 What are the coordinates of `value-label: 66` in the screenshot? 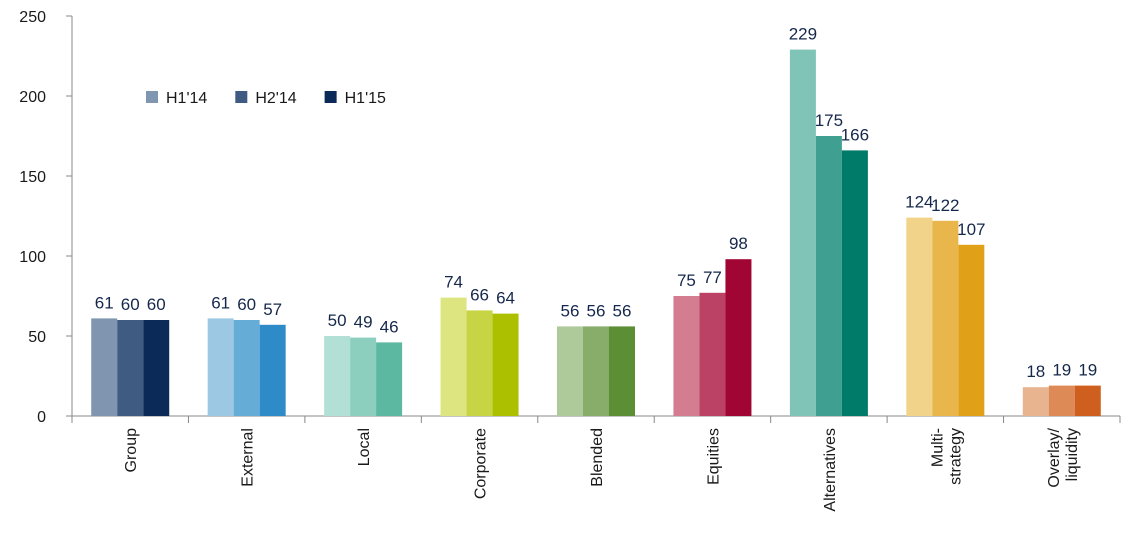 It's located at (479, 294).